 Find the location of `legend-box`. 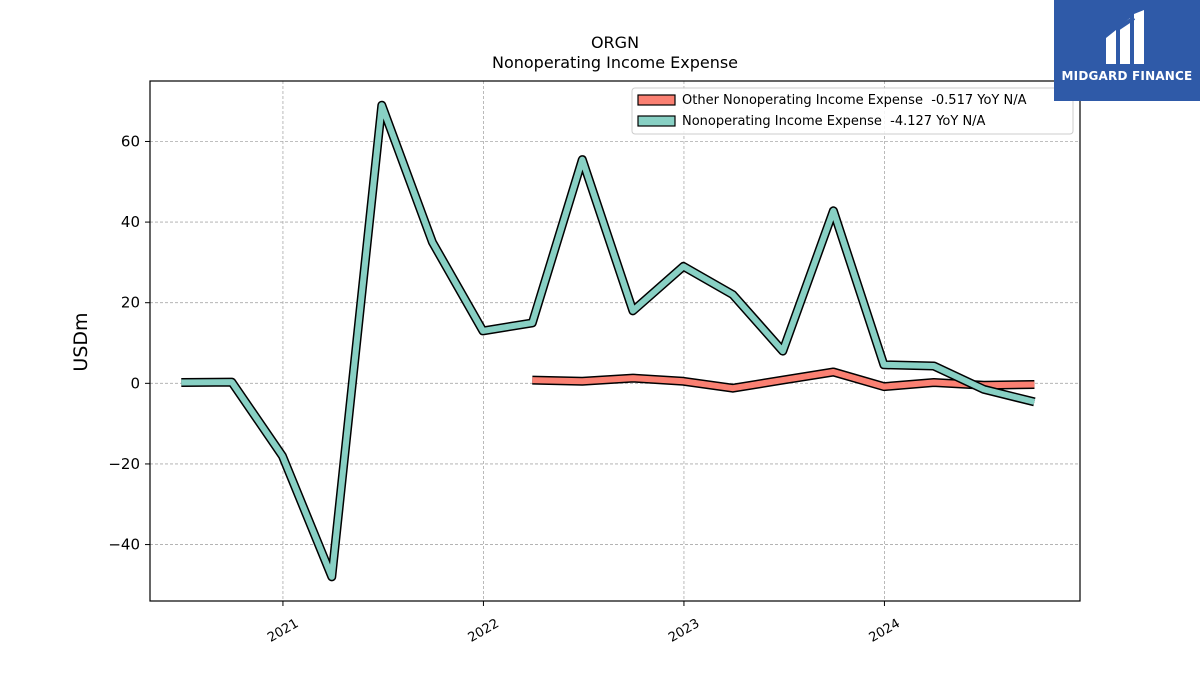

legend-box is located at coordinates (852, 111).